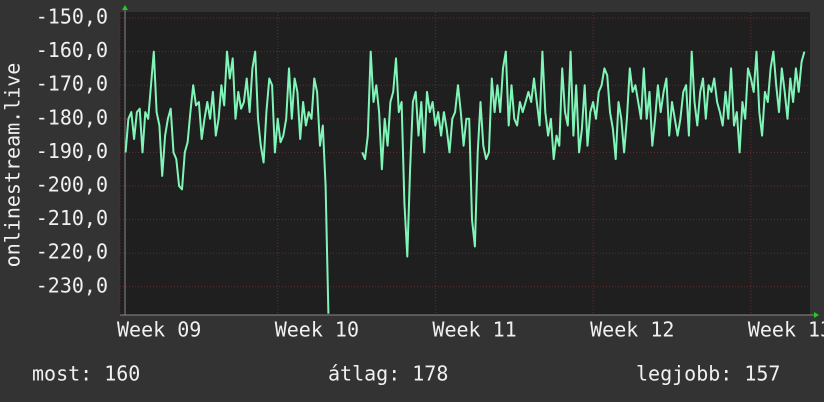 The height and width of the screenshot is (402, 824). Describe the element at coordinates (72, 151) in the screenshot. I see `y-tick-label: -190,0` at that location.